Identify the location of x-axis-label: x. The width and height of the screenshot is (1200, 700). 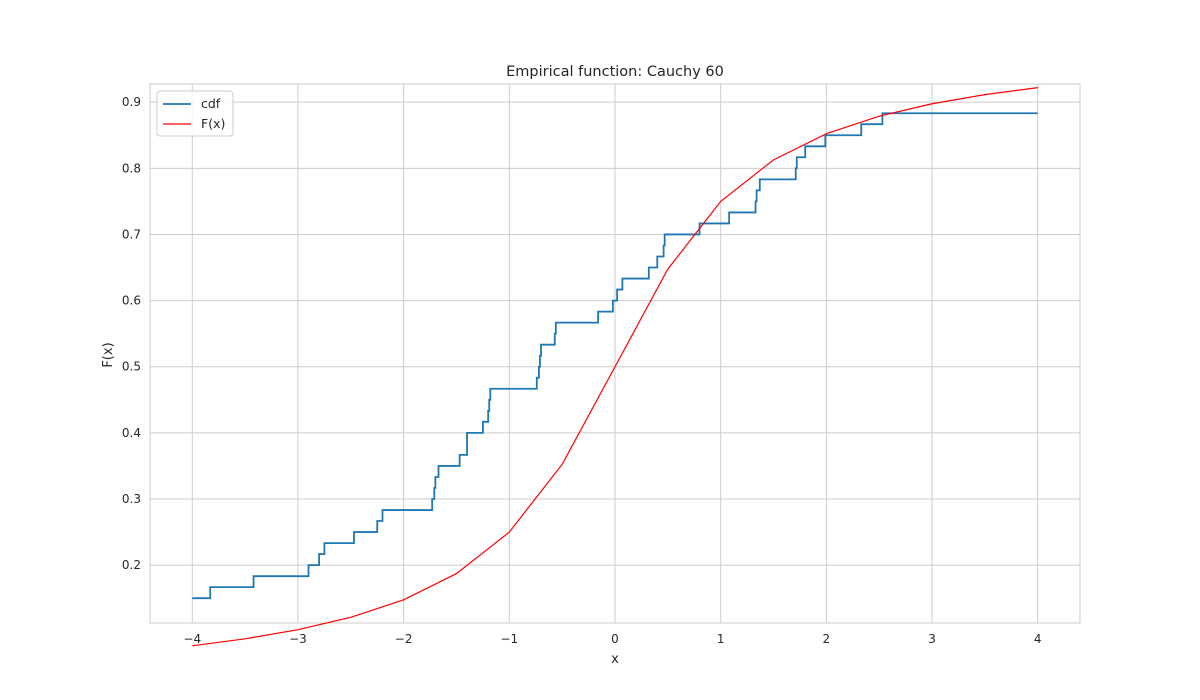
(615, 659).